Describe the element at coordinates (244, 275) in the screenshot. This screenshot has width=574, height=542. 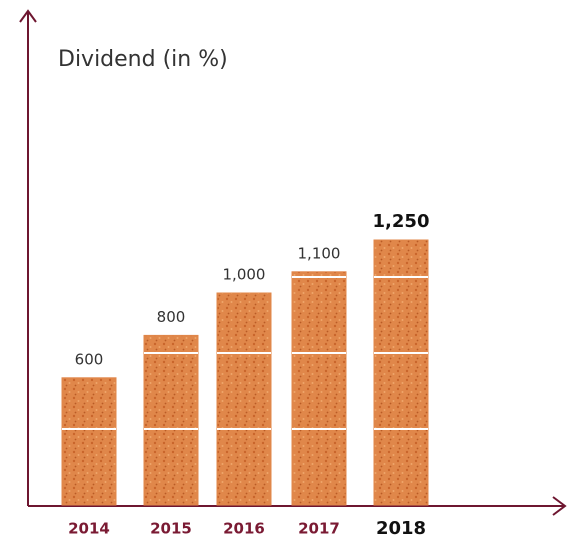
I see `value-label: 1,000` at that location.